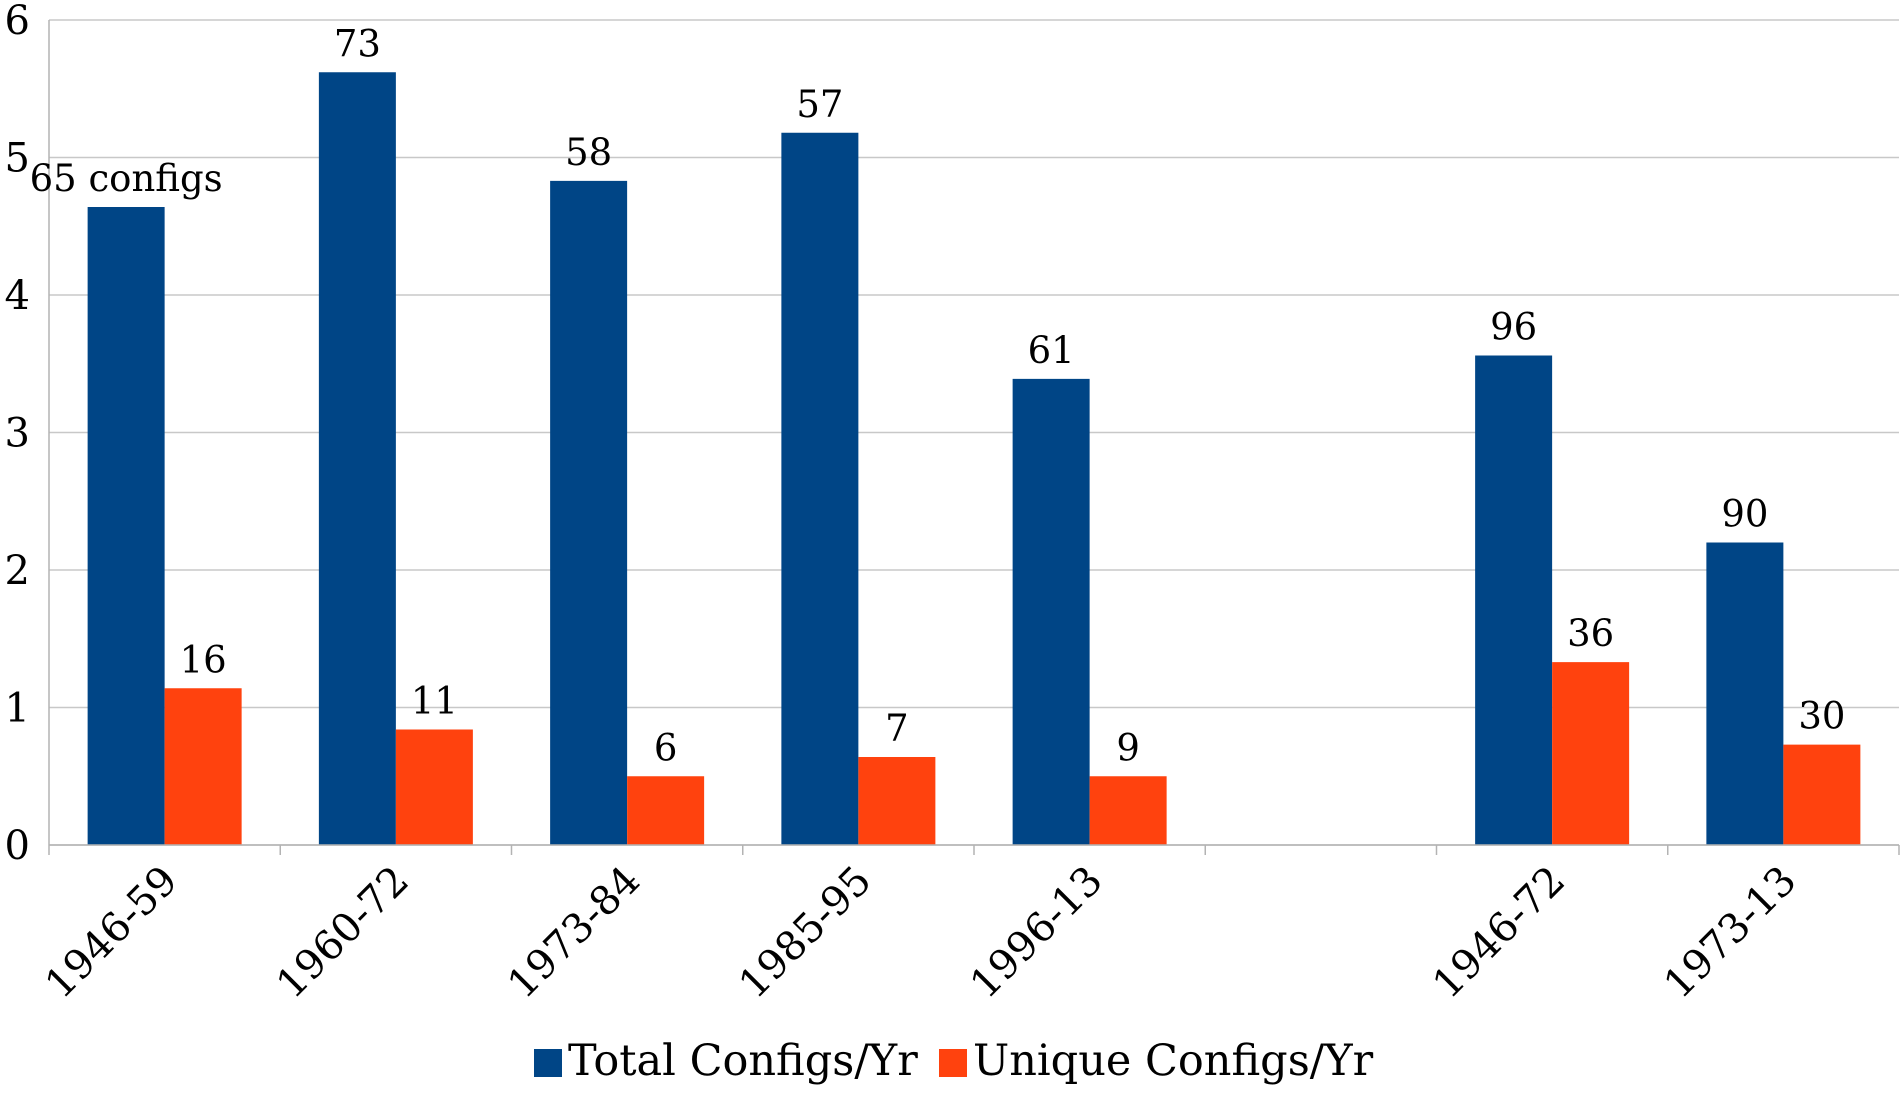 Image resolution: width=1901 pixels, height=1101 pixels. What do you see at coordinates (1730, 933) in the screenshot?
I see `x-category-label: 1973-13` at bounding box center [1730, 933].